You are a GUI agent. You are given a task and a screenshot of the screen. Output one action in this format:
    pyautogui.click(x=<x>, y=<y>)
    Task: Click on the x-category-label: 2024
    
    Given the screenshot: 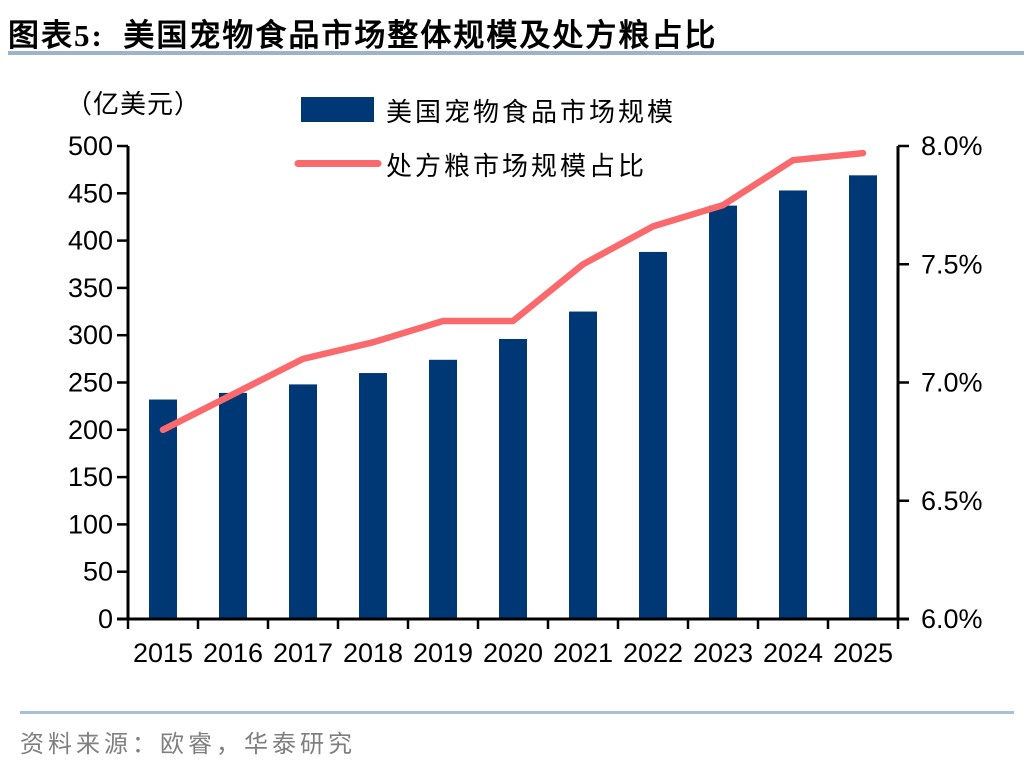 What is the action you would take?
    pyautogui.click(x=793, y=653)
    